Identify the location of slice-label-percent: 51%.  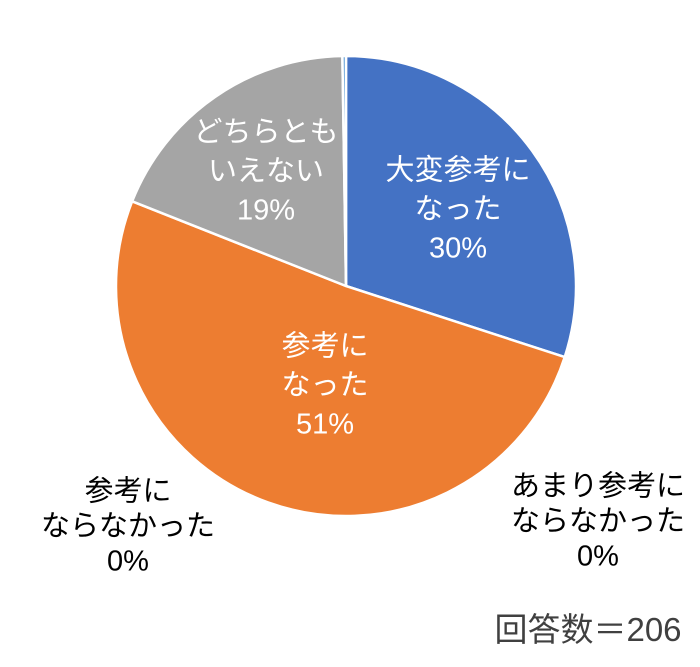
(325, 424).